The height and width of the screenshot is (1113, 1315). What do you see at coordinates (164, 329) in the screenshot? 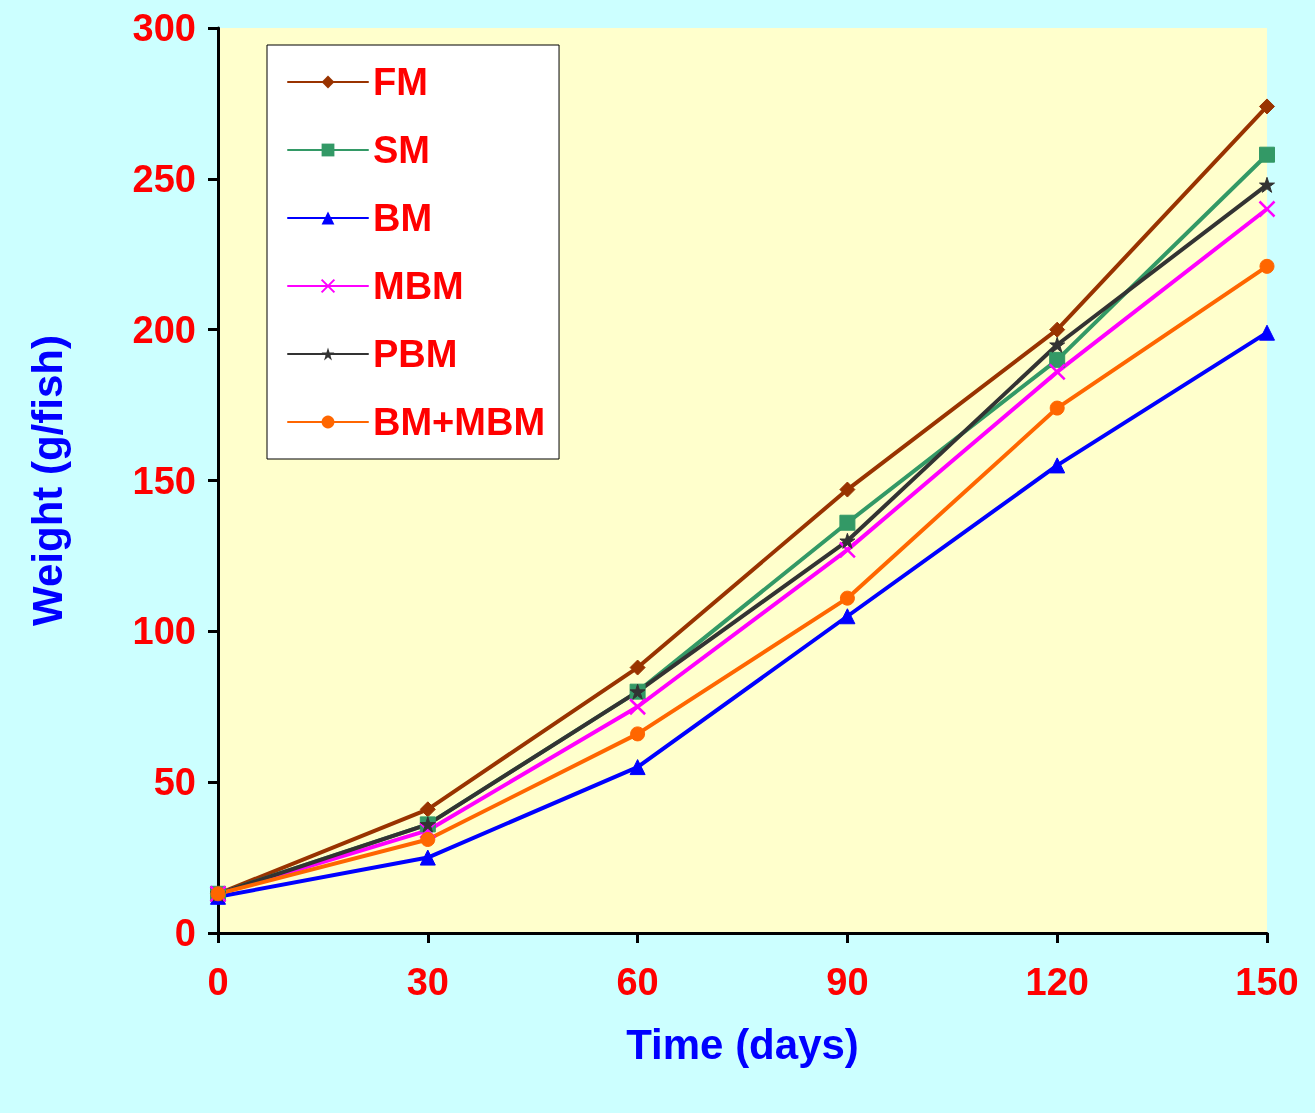
I see `y-tick-label: 200` at bounding box center [164, 329].